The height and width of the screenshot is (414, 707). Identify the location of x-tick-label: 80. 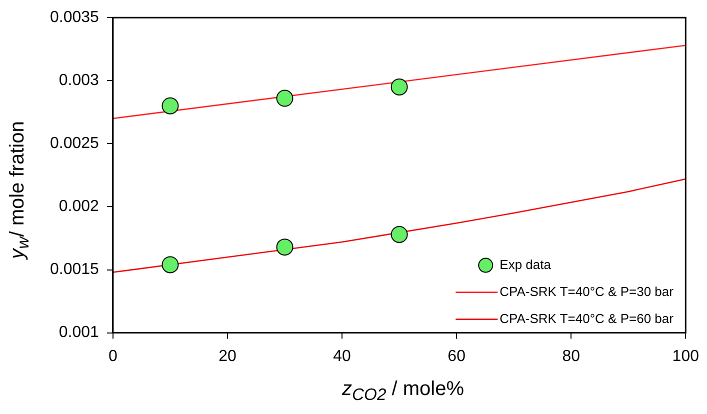
(571, 356).